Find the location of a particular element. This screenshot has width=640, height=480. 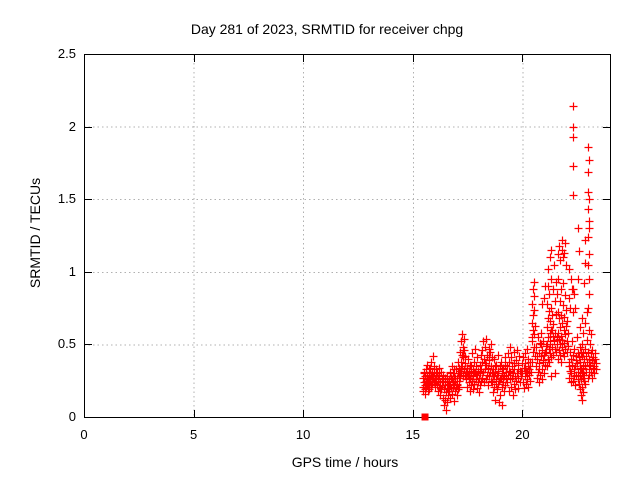

data-point-square is located at coordinates (425, 417).